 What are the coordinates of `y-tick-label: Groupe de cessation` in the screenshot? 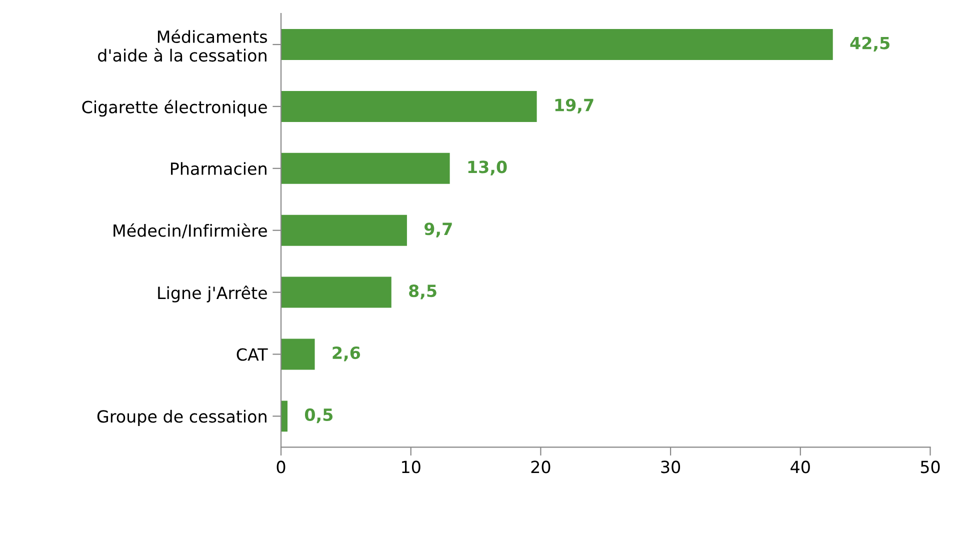 It's located at (181, 418).